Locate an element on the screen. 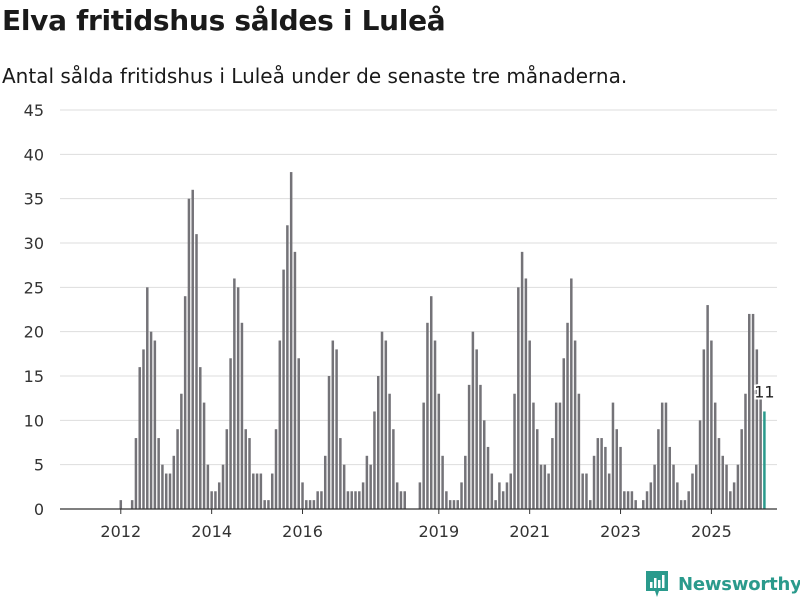 Image resolution: width=800 pixels, height=600 pixels. bar-latest is located at coordinates (764, 460).